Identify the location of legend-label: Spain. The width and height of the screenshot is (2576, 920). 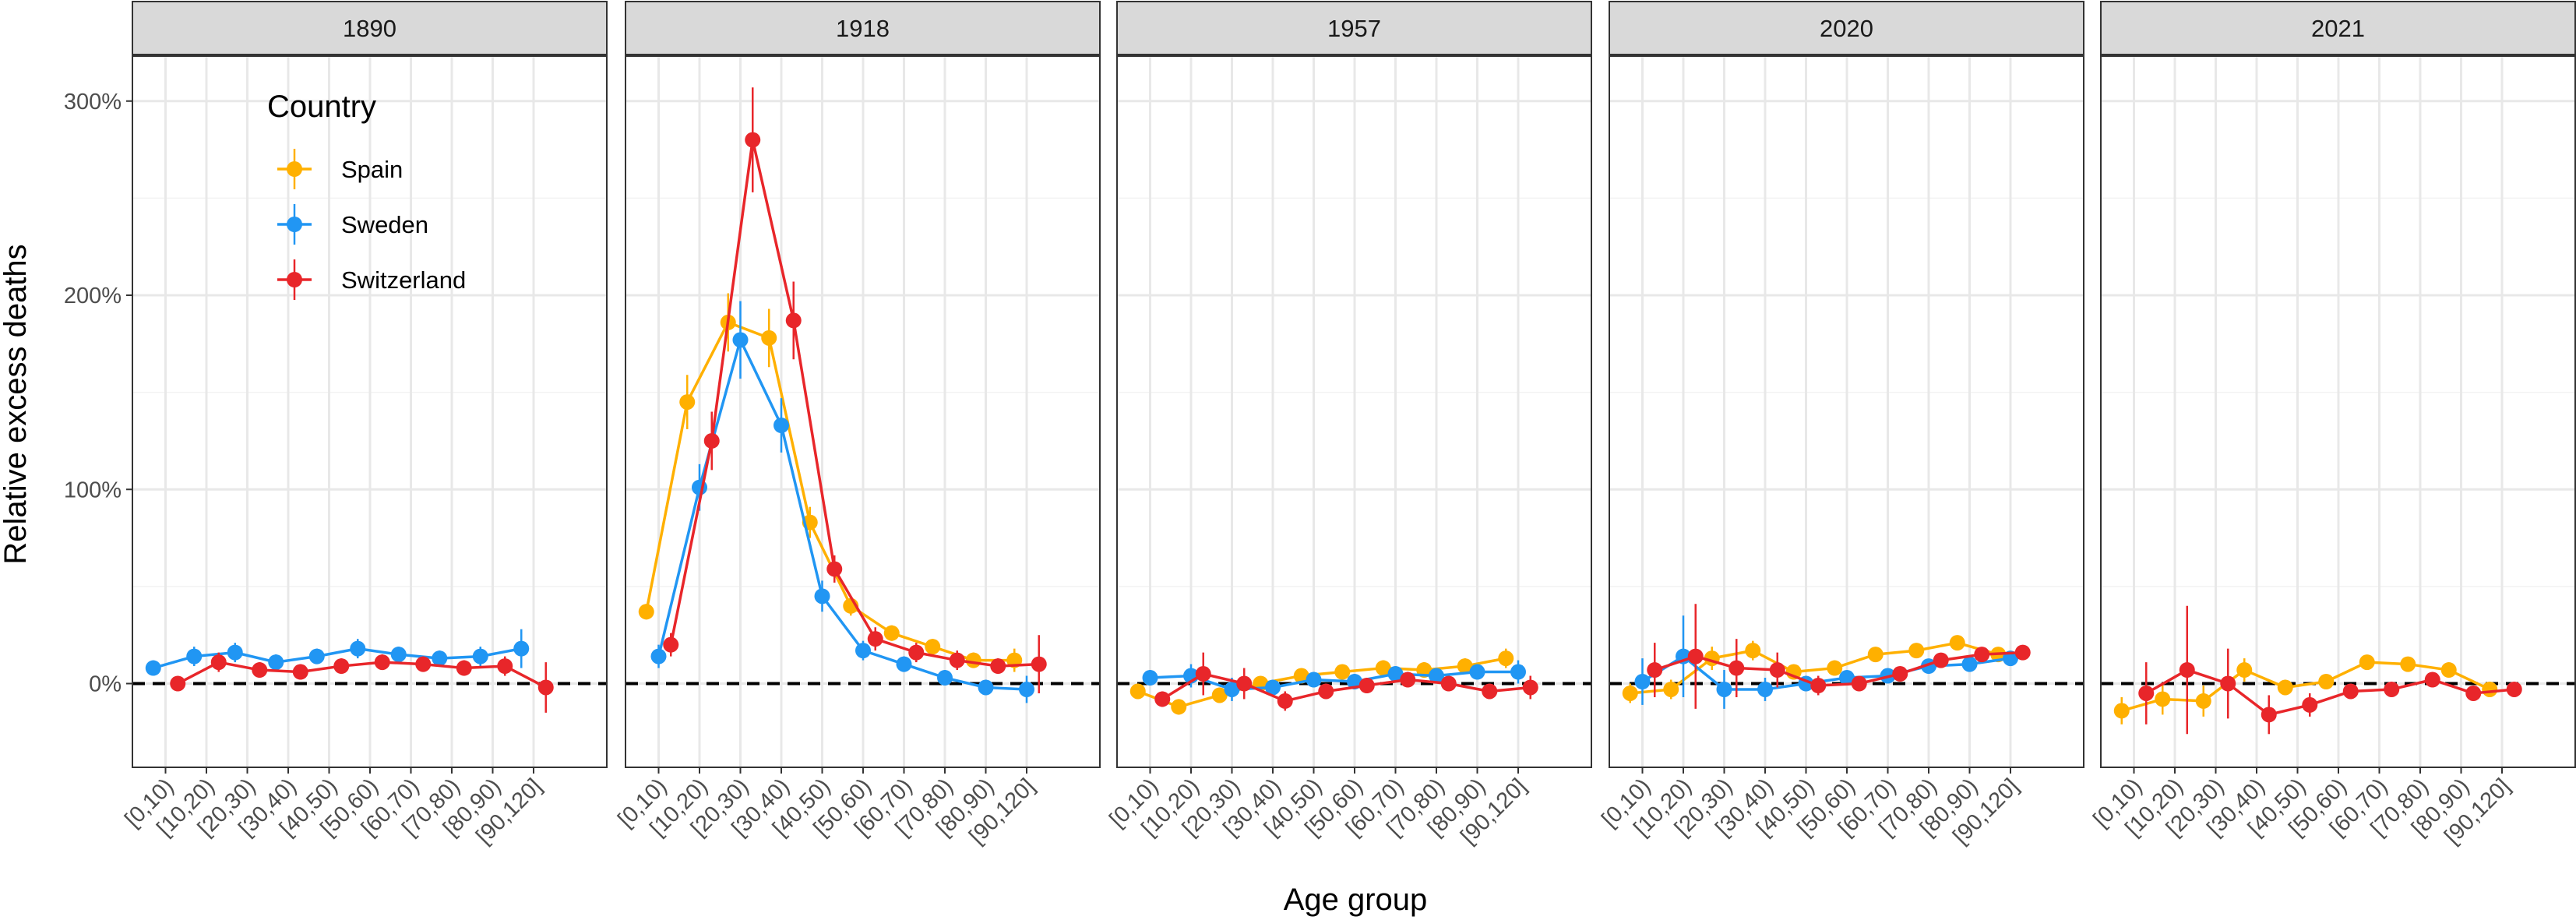
(372, 169).